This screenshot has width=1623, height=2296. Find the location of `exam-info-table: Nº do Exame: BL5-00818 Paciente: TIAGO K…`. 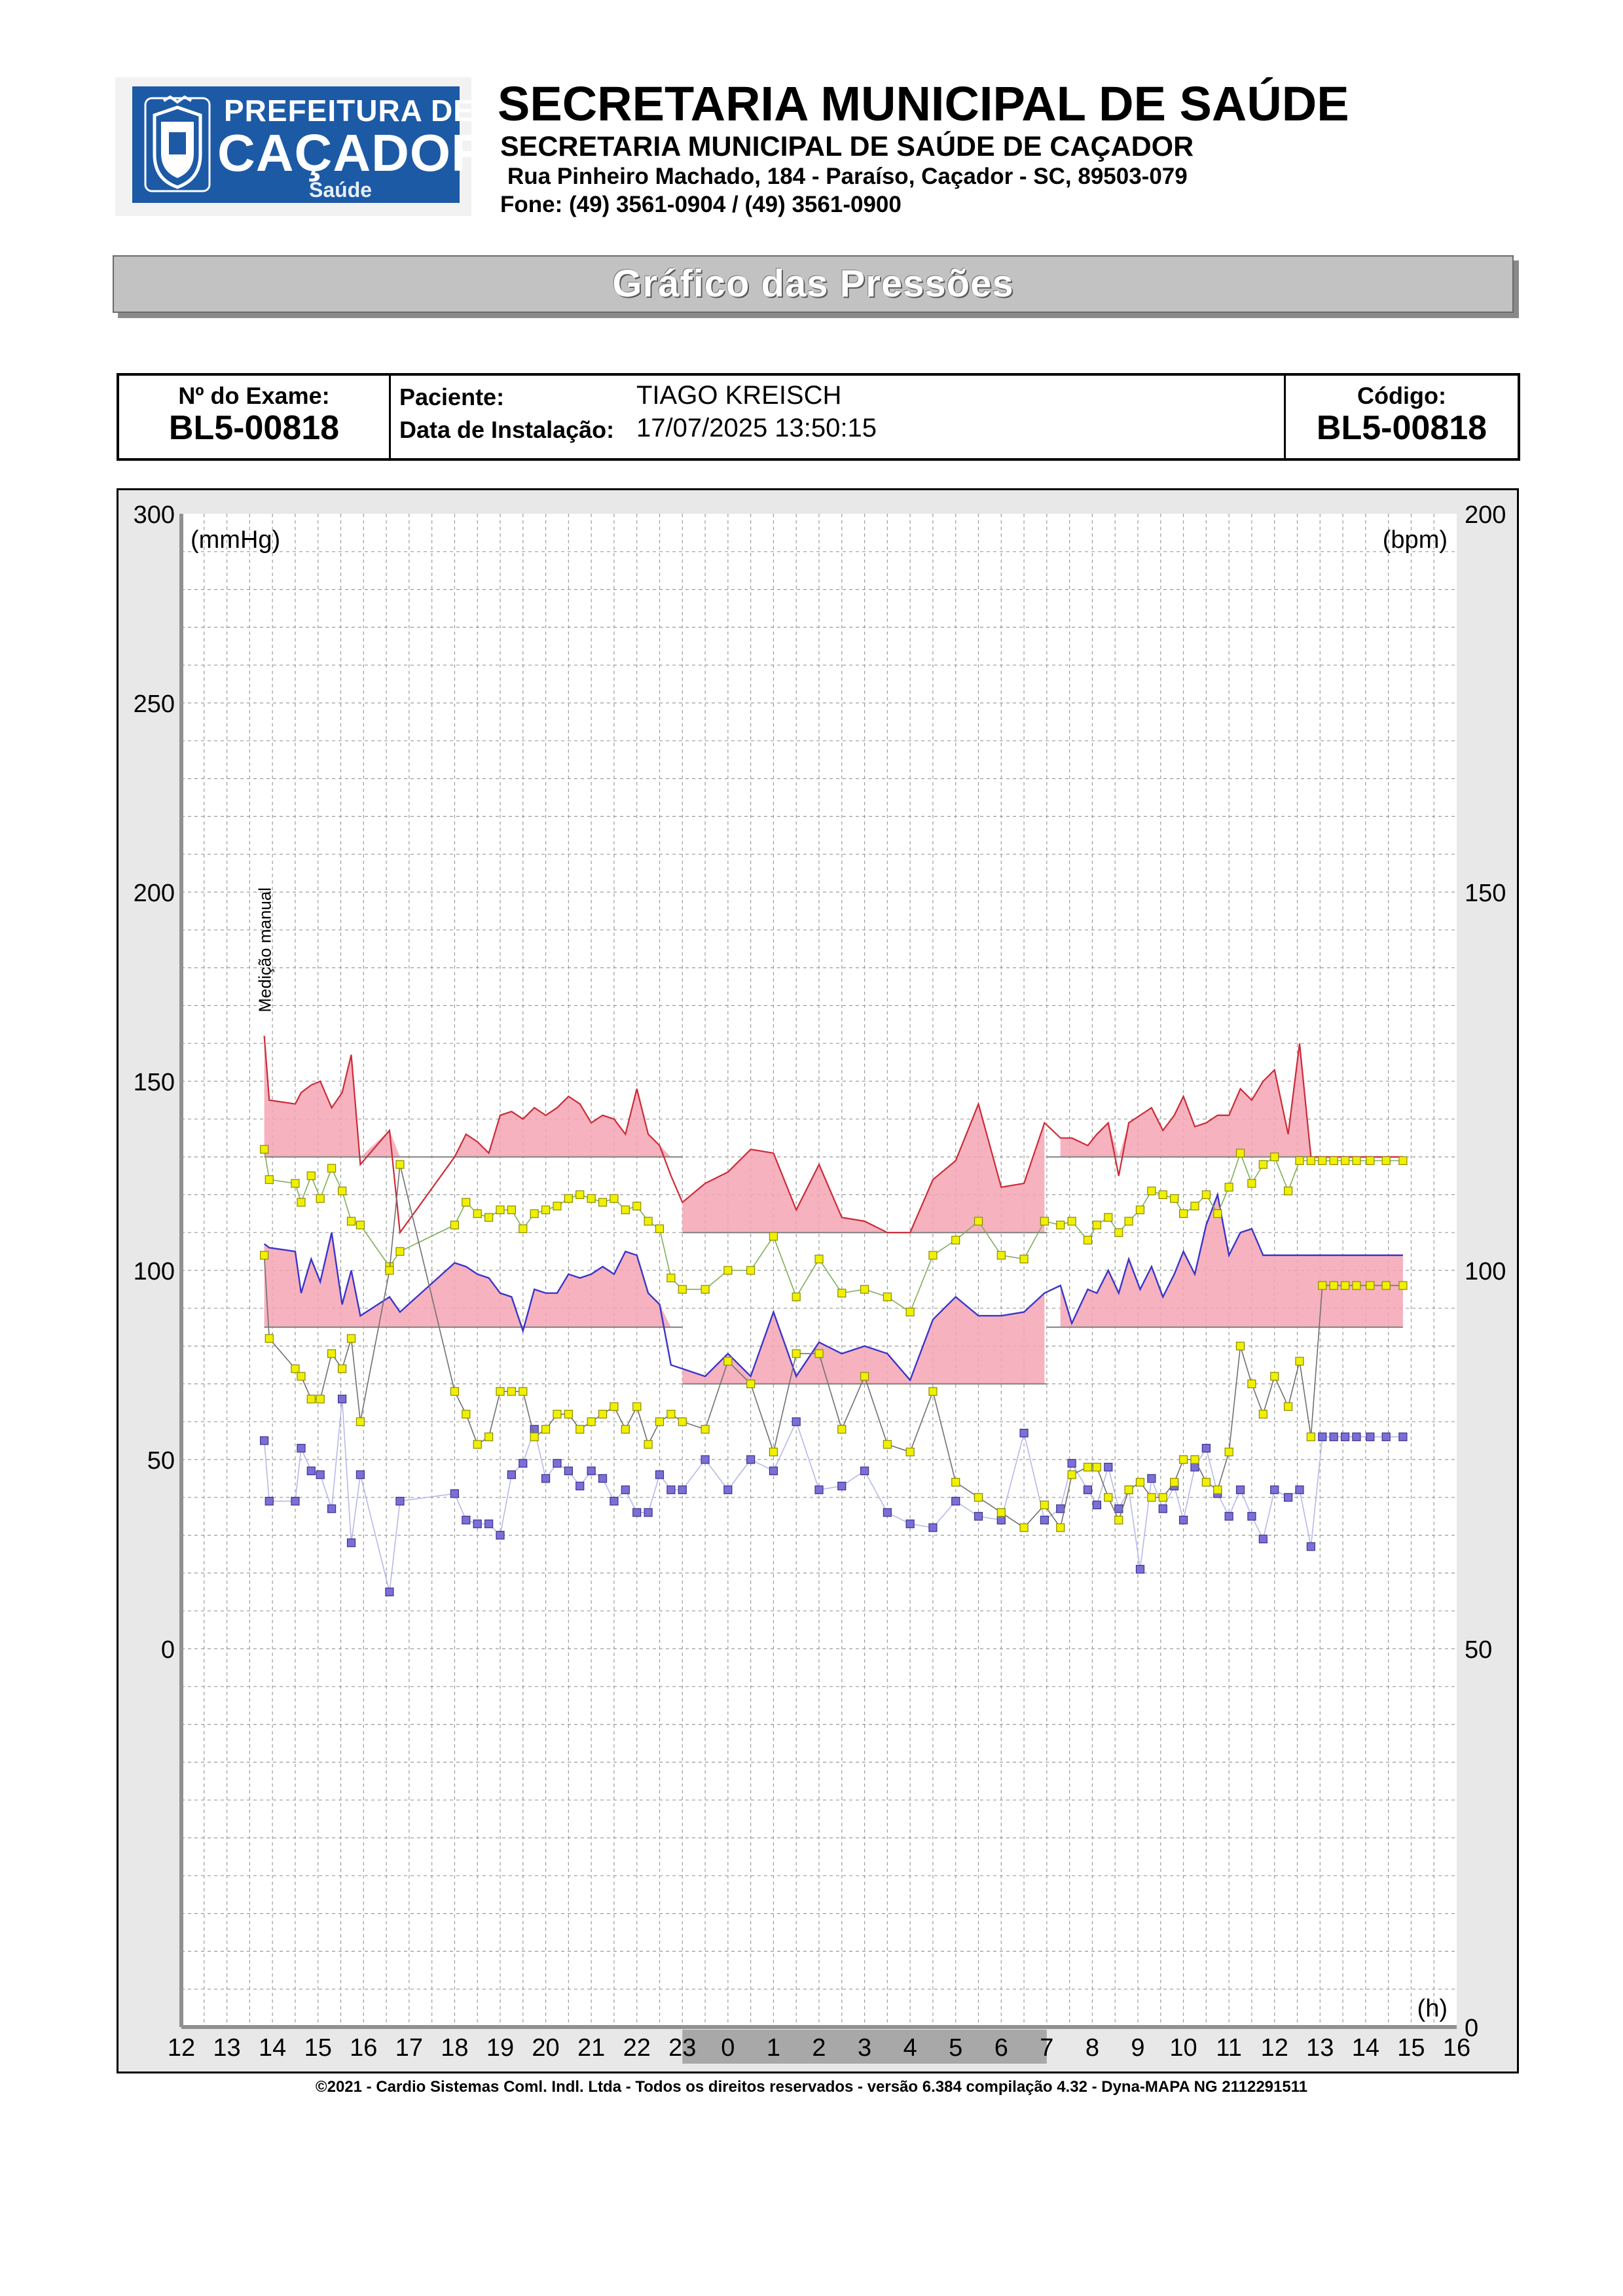

exam-info-table: Nº do Exame: BL5-00818 Paciente: TIAGO K… is located at coordinates (818, 417).